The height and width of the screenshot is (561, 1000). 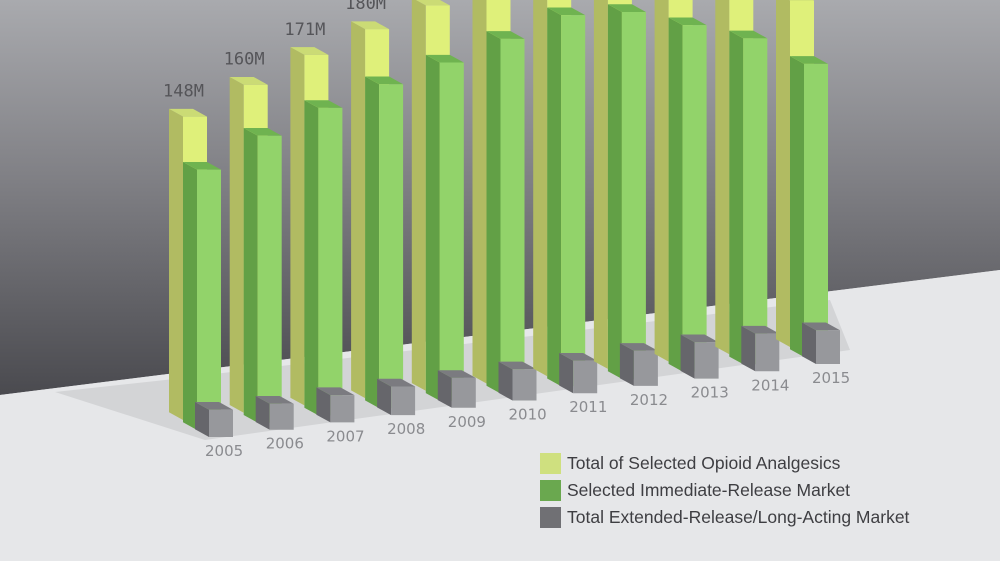 I want to click on bar-group-2014, so click(x=747, y=186).